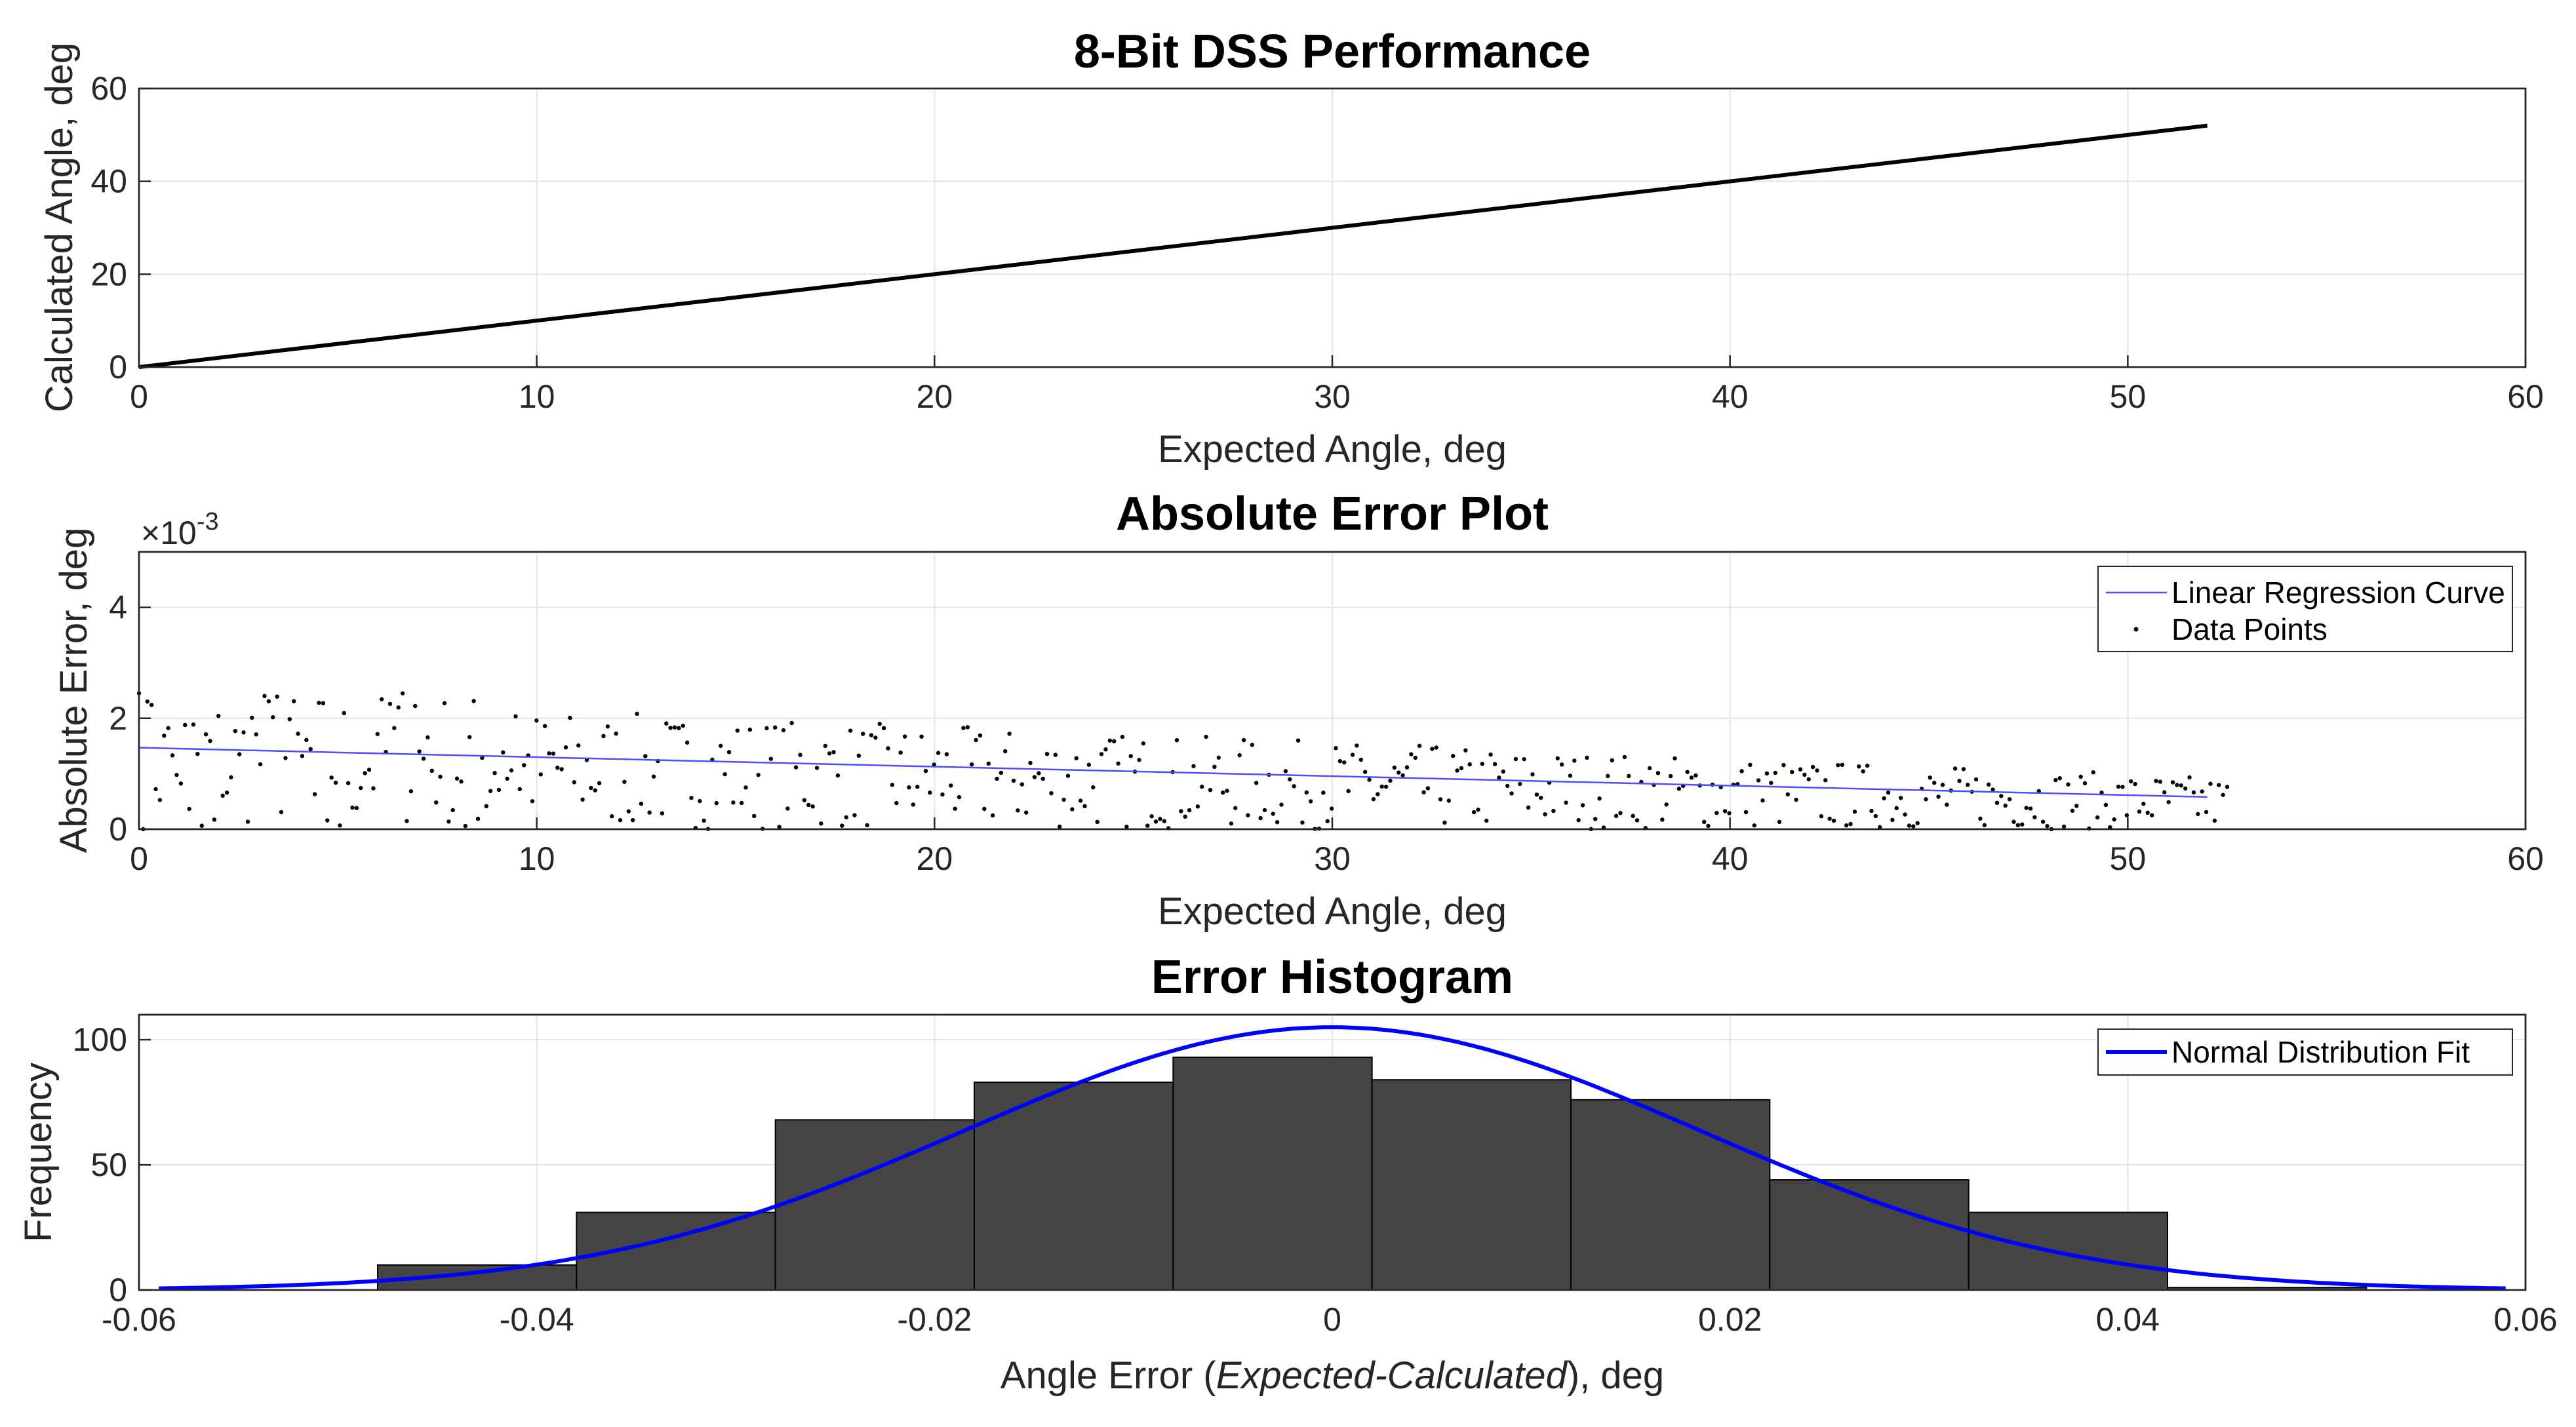 This screenshot has width=2576, height=1427. I want to click on x-tick-label: 0, so click(139, 858).